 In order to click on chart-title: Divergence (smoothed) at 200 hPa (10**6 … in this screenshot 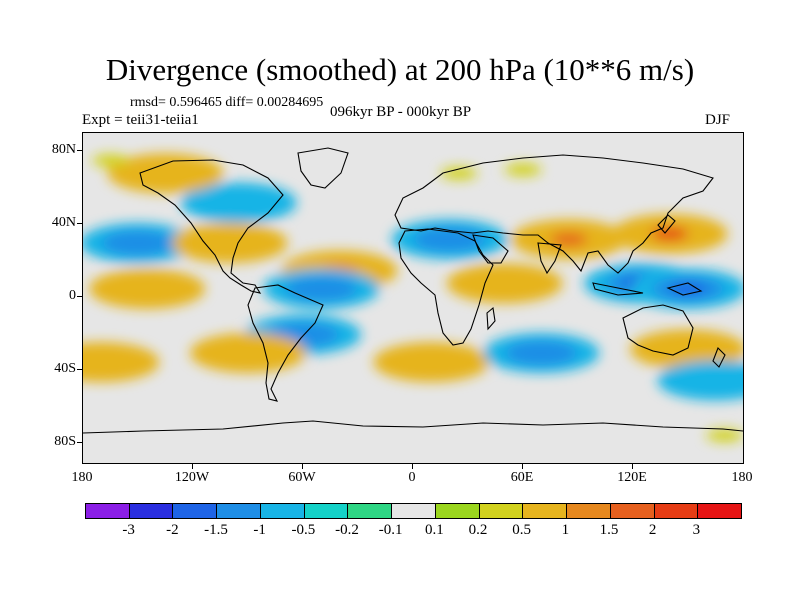, I will do `click(400, 69)`.